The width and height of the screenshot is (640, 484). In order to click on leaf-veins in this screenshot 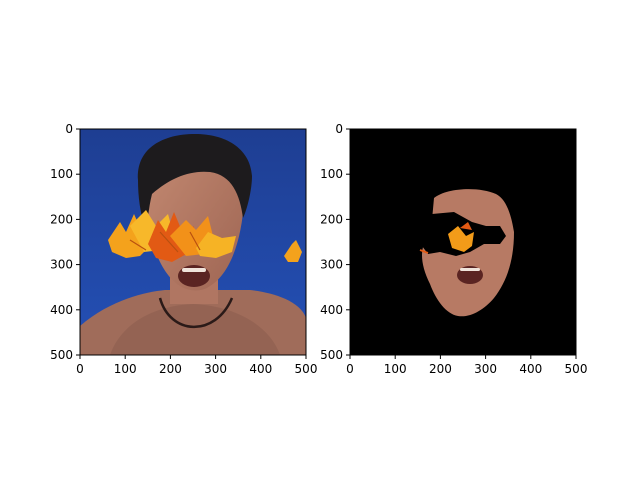, I will do `click(165, 242)`.